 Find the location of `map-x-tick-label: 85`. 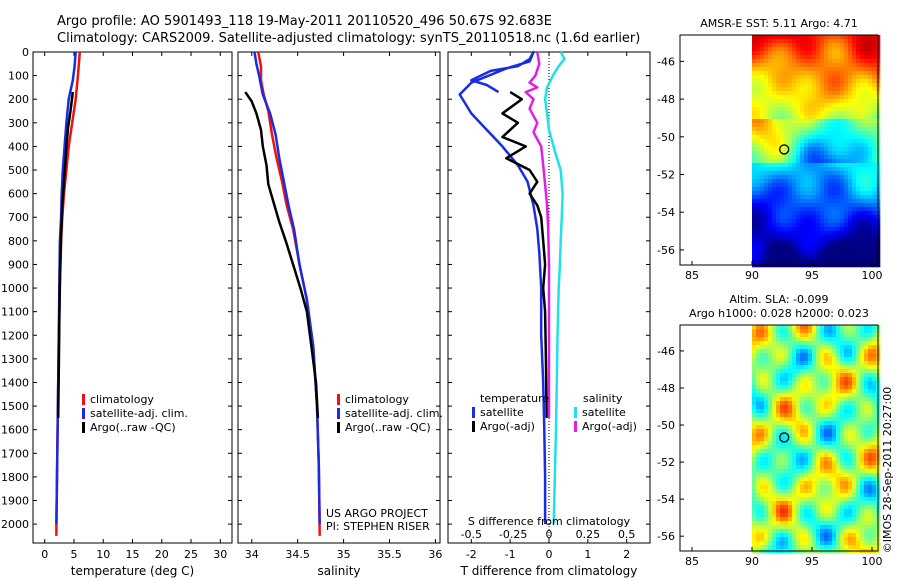

map-x-tick-label: 85 is located at coordinates (692, 561).